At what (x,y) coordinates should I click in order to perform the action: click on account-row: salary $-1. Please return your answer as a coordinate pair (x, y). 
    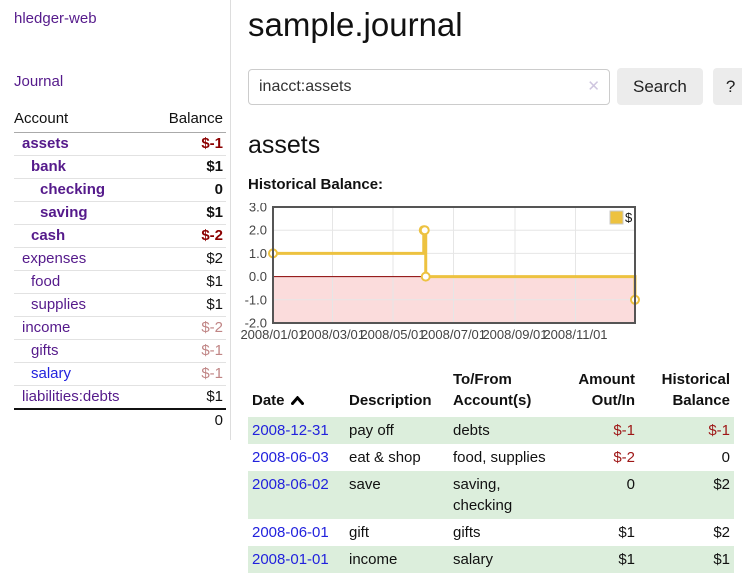
    Looking at the image, I should click on (120, 374).